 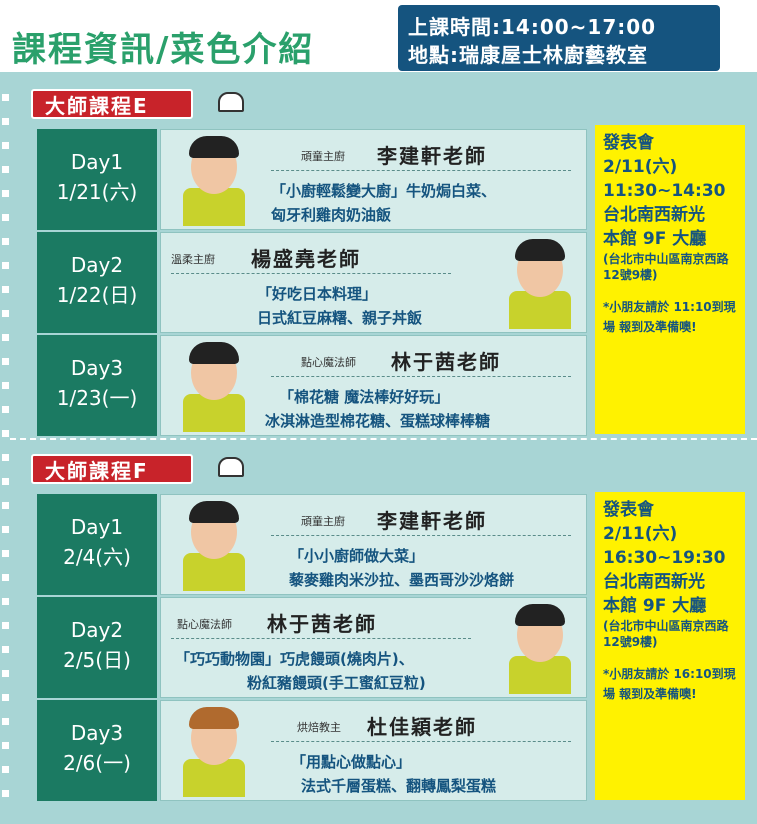 What do you see at coordinates (97, 544) in the screenshot?
I see `day-cell: Day1 2/4(六)` at bounding box center [97, 544].